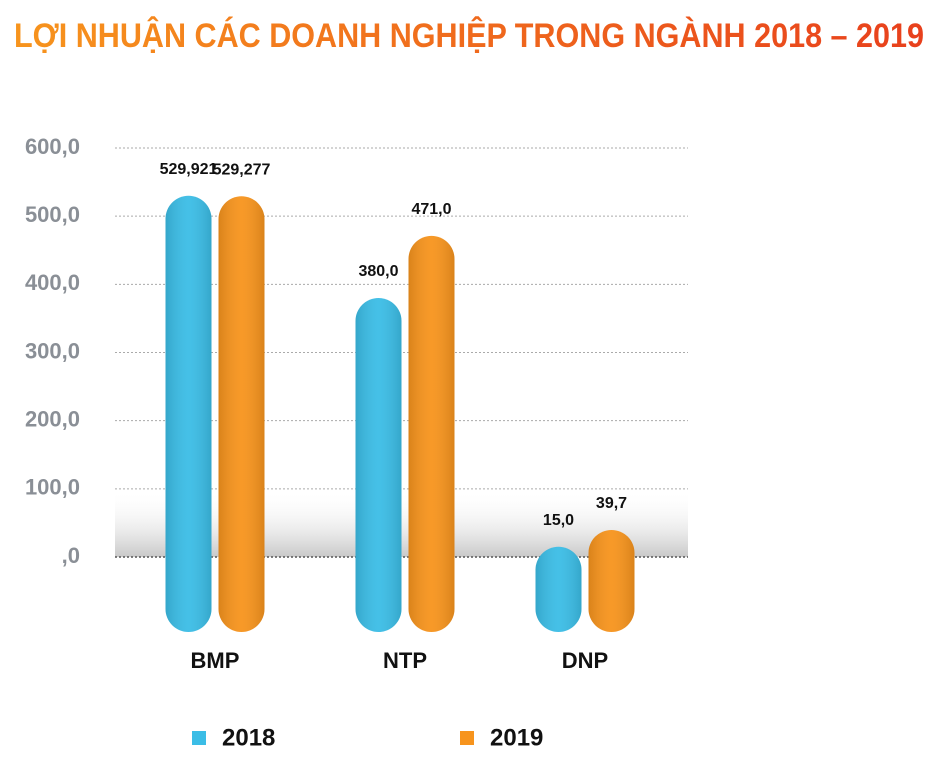 The height and width of the screenshot is (774, 938). What do you see at coordinates (52, 487) in the screenshot?
I see `y-tick-label: 100,0` at bounding box center [52, 487].